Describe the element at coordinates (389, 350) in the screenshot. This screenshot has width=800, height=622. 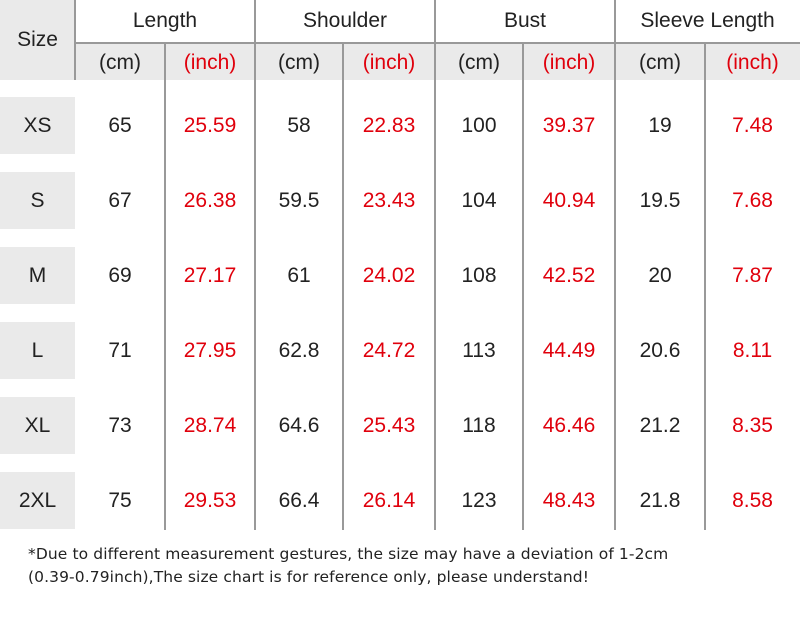
I see `inch-value: 24.72` at that location.